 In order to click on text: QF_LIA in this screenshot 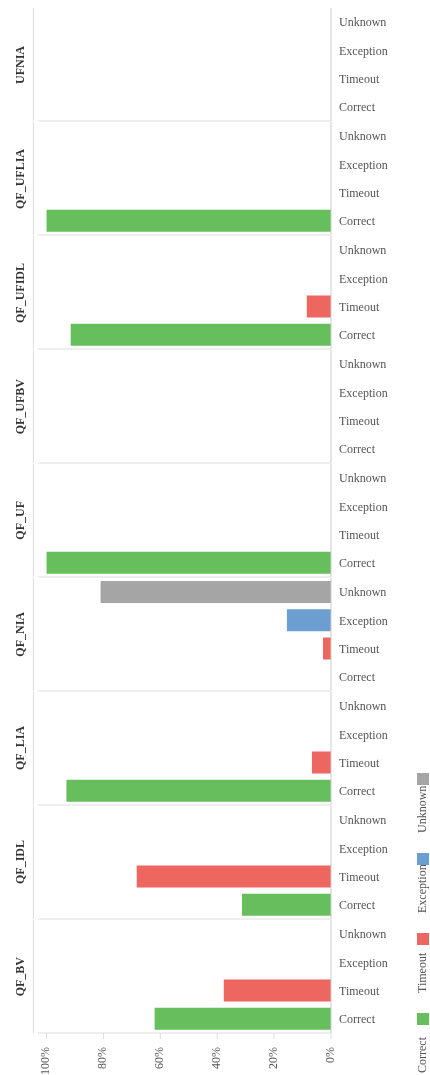, I will do `click(20, 748)`.